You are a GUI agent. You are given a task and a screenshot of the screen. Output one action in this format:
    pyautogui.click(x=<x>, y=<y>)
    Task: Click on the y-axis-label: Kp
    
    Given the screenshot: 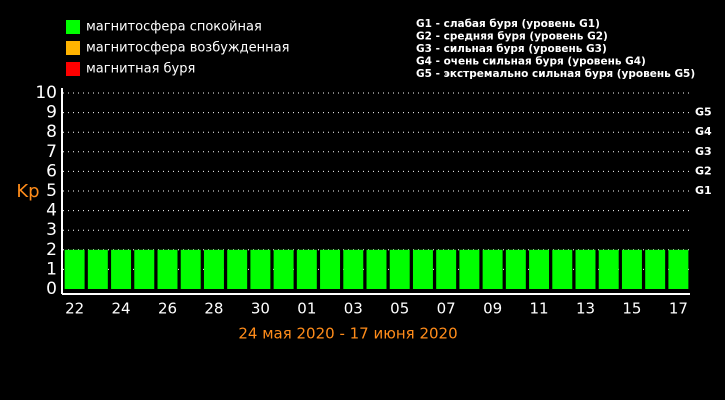 What is the action you would take?
    pyautogui.click(x=27, y=191)
    